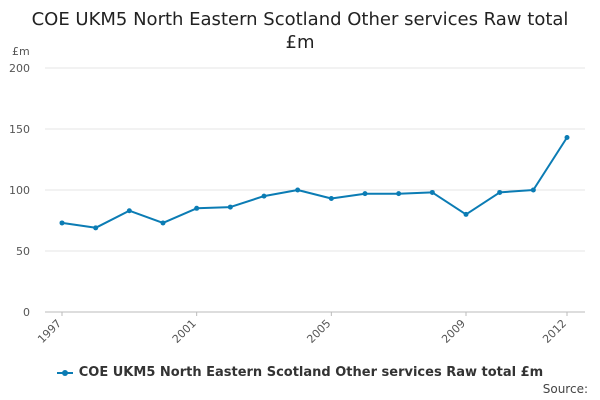  Describe the element at coordinates (365, 194) in the screenshot. I see `data-point-2006` at that location.